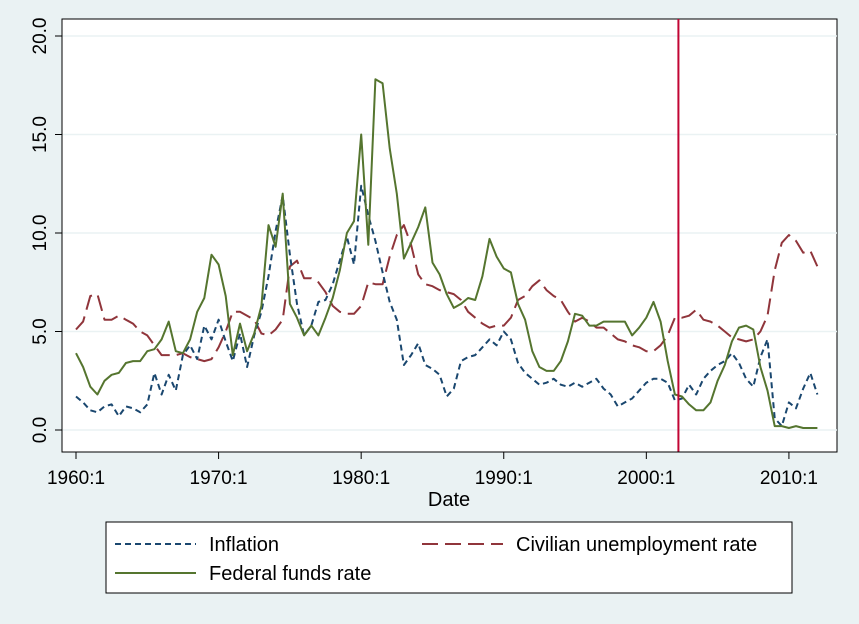 Image resolution: width=859 pixels, height=624 pixels. I want to click on legend-box, so click(449, 557).